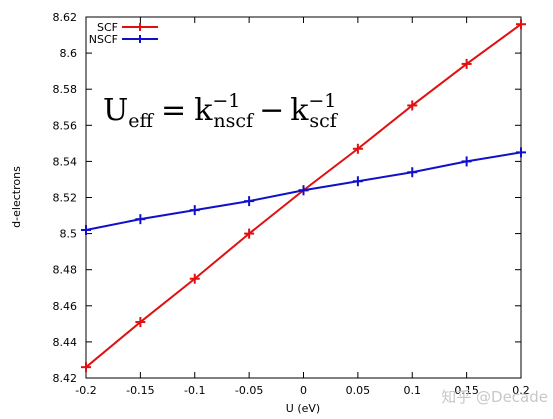  I want to click on x-tick-label: 0.15, so click(466, 390).